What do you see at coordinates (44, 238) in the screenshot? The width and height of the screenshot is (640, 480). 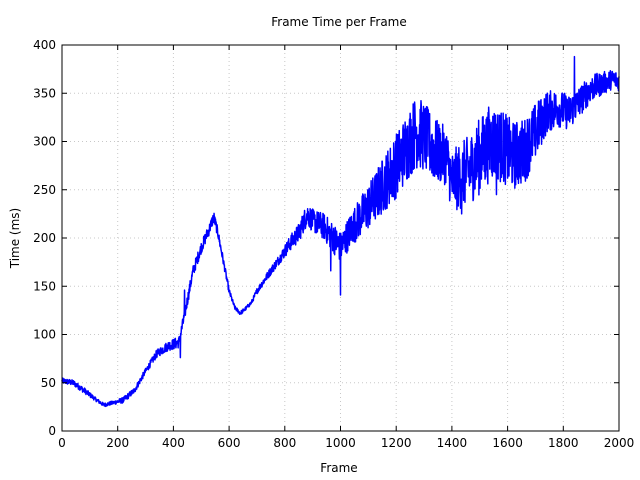 I see `y-tick-label: 200` at bounding box center [44, 238].